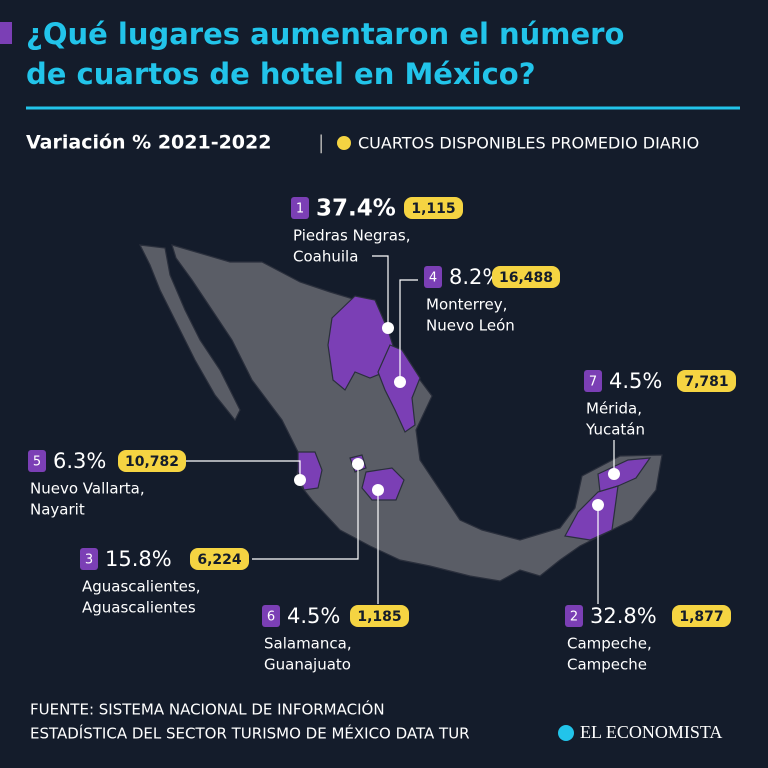 The height and width of the screenshot is (768, 768). I want to click on change: 6.3%, so click(79, 461).